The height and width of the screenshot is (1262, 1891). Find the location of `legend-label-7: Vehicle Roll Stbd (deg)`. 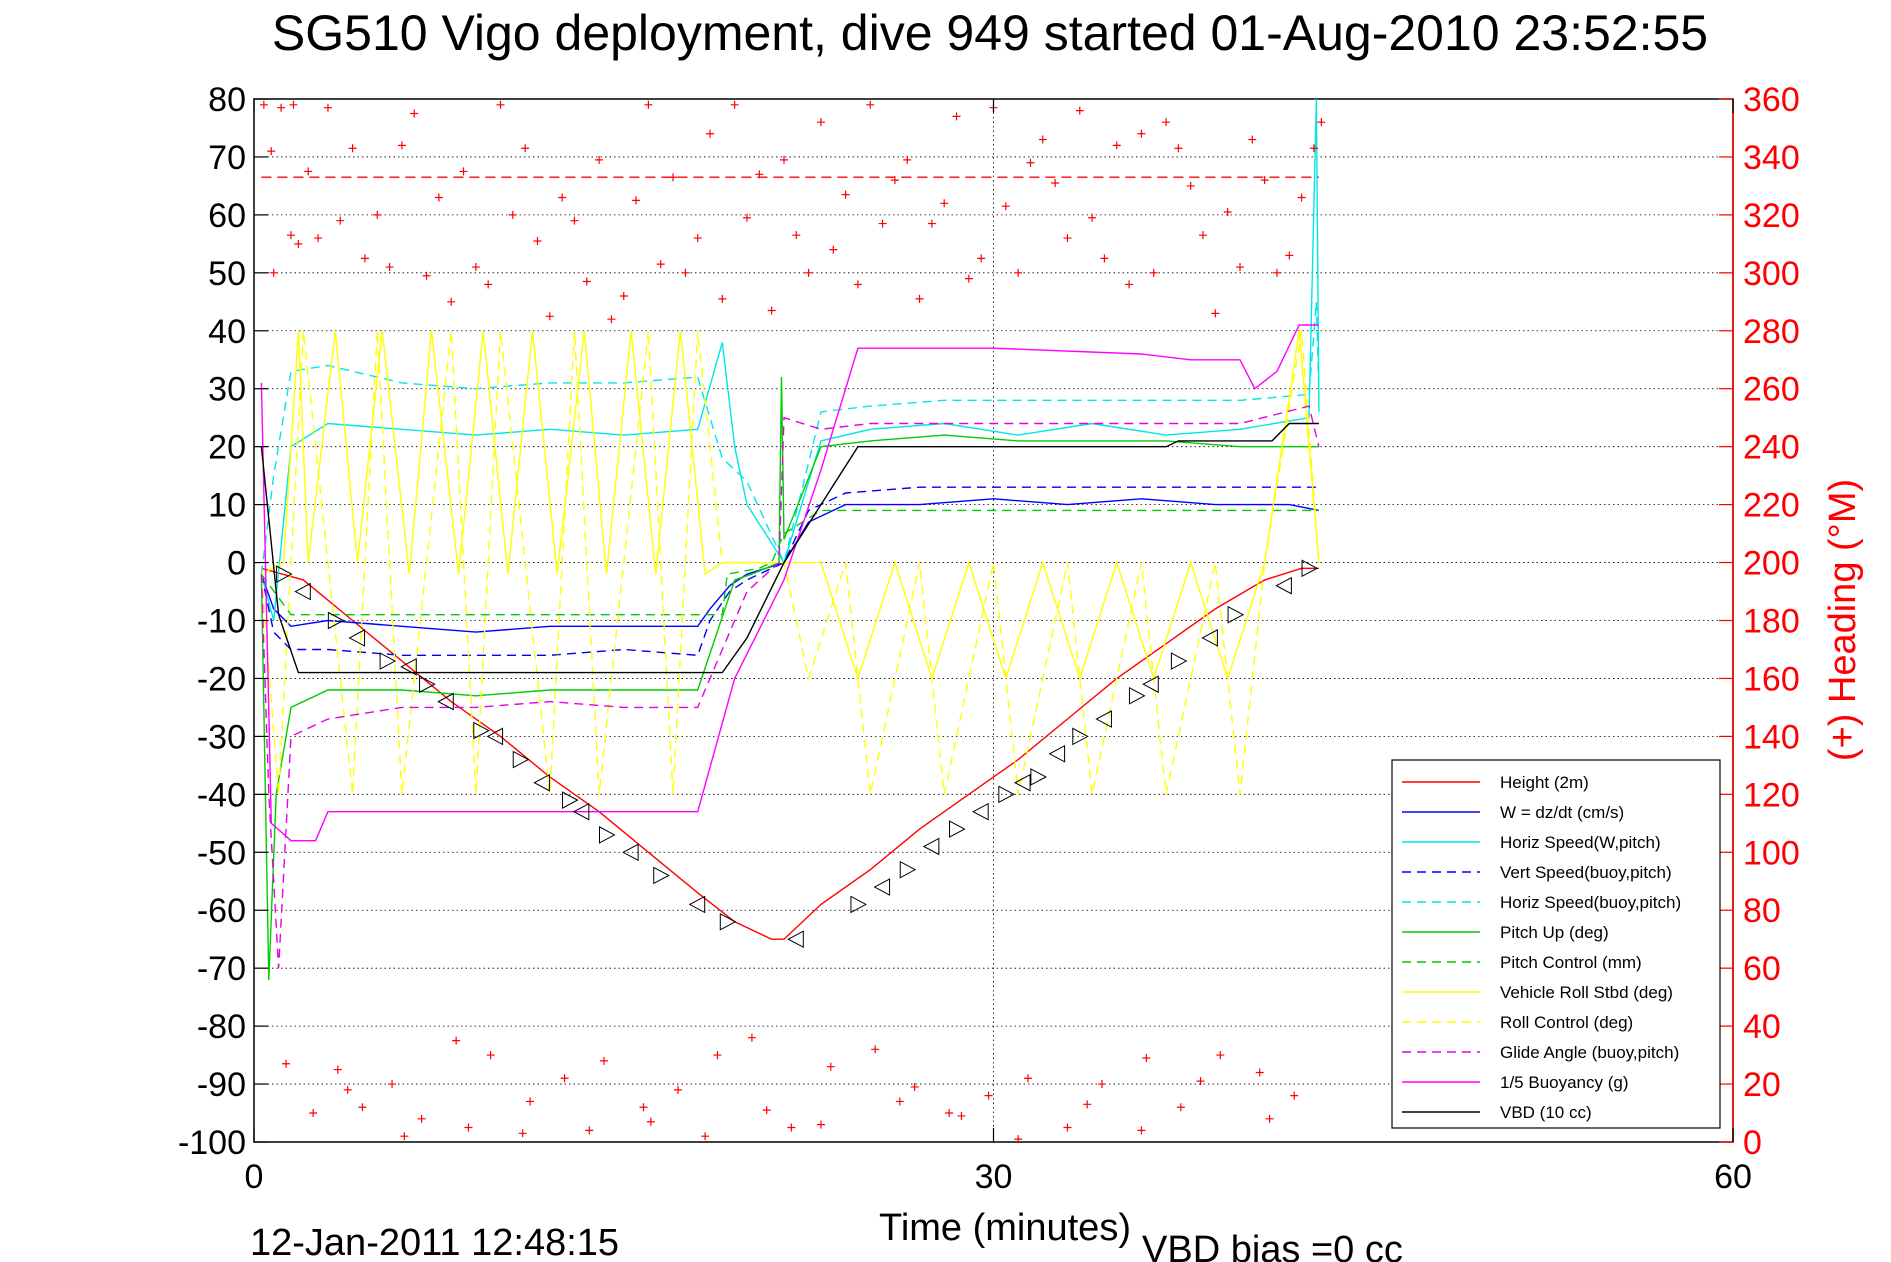

legend-label-7: Vehicle Roll Stbd (deg) is located at coordinates (1586, 992).